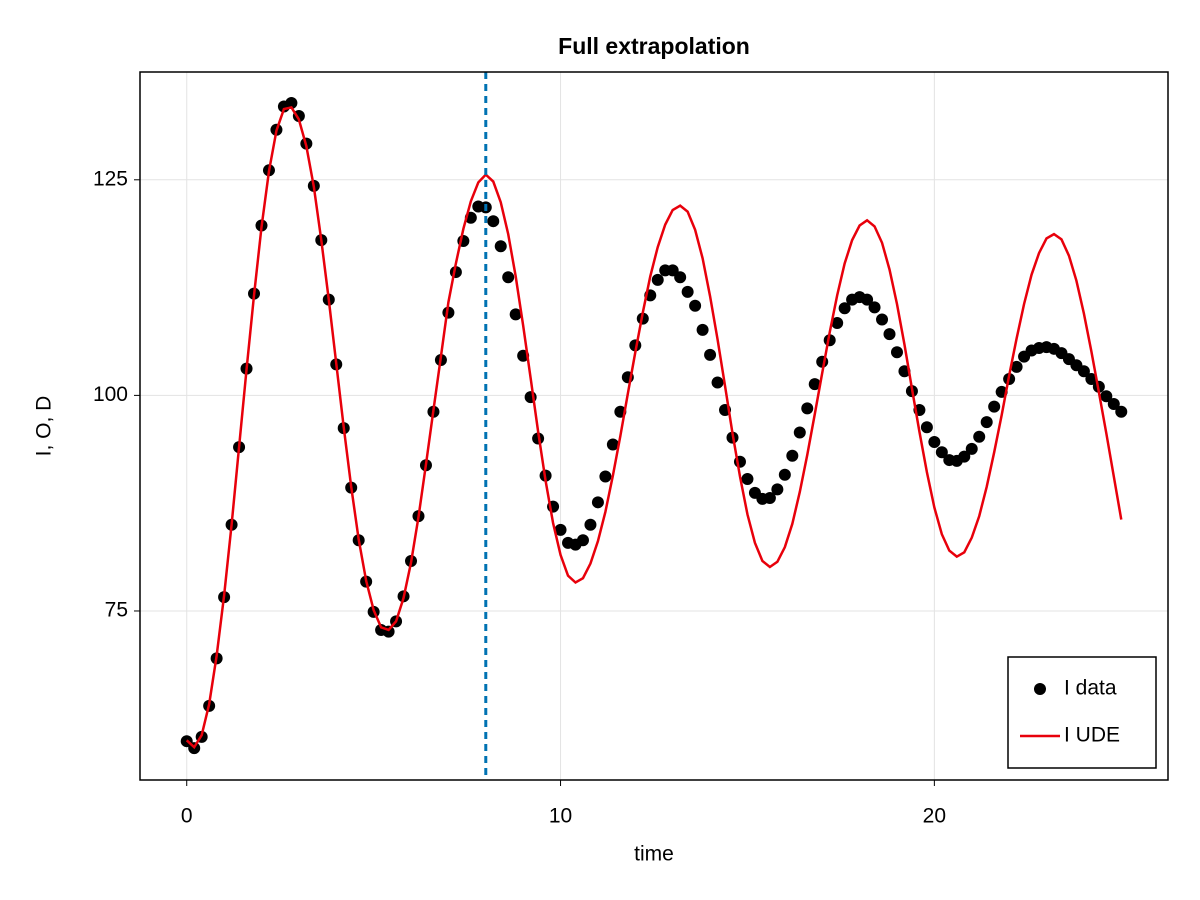 The width and height of the screenshot is (1200, 900). What do you see at coordinates (110, 178) in the screenshot?
I see `y-tick-label: 125` at bounding box center [110, 178].